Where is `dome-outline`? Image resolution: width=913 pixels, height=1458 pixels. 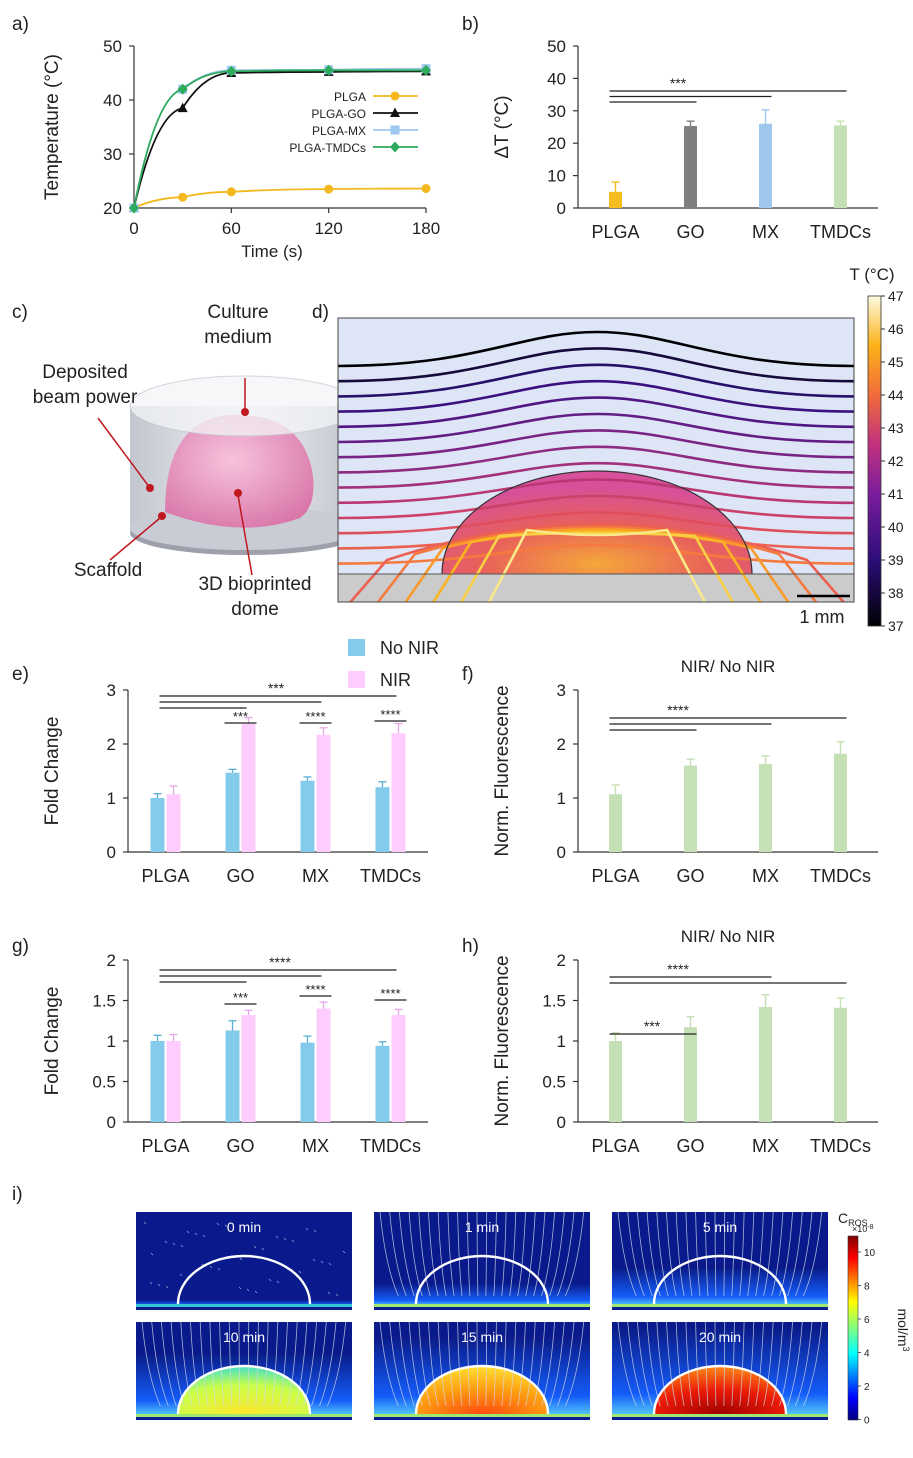 dome-outline is located at coordinates (597, 522).